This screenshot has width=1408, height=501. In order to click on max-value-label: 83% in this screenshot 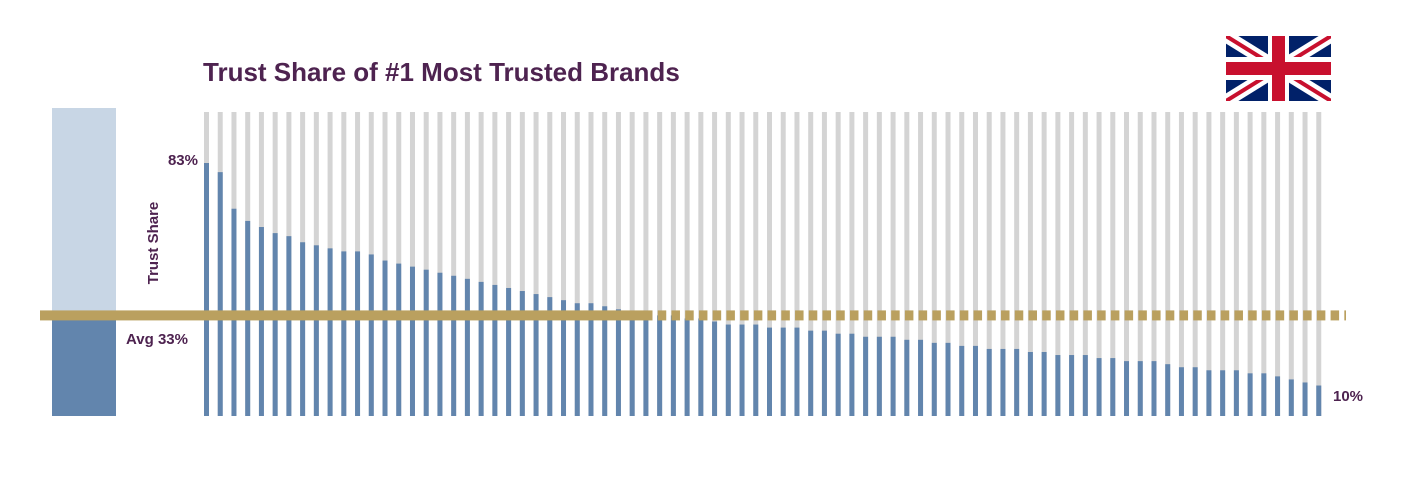, I will do `click(183, 160)`.